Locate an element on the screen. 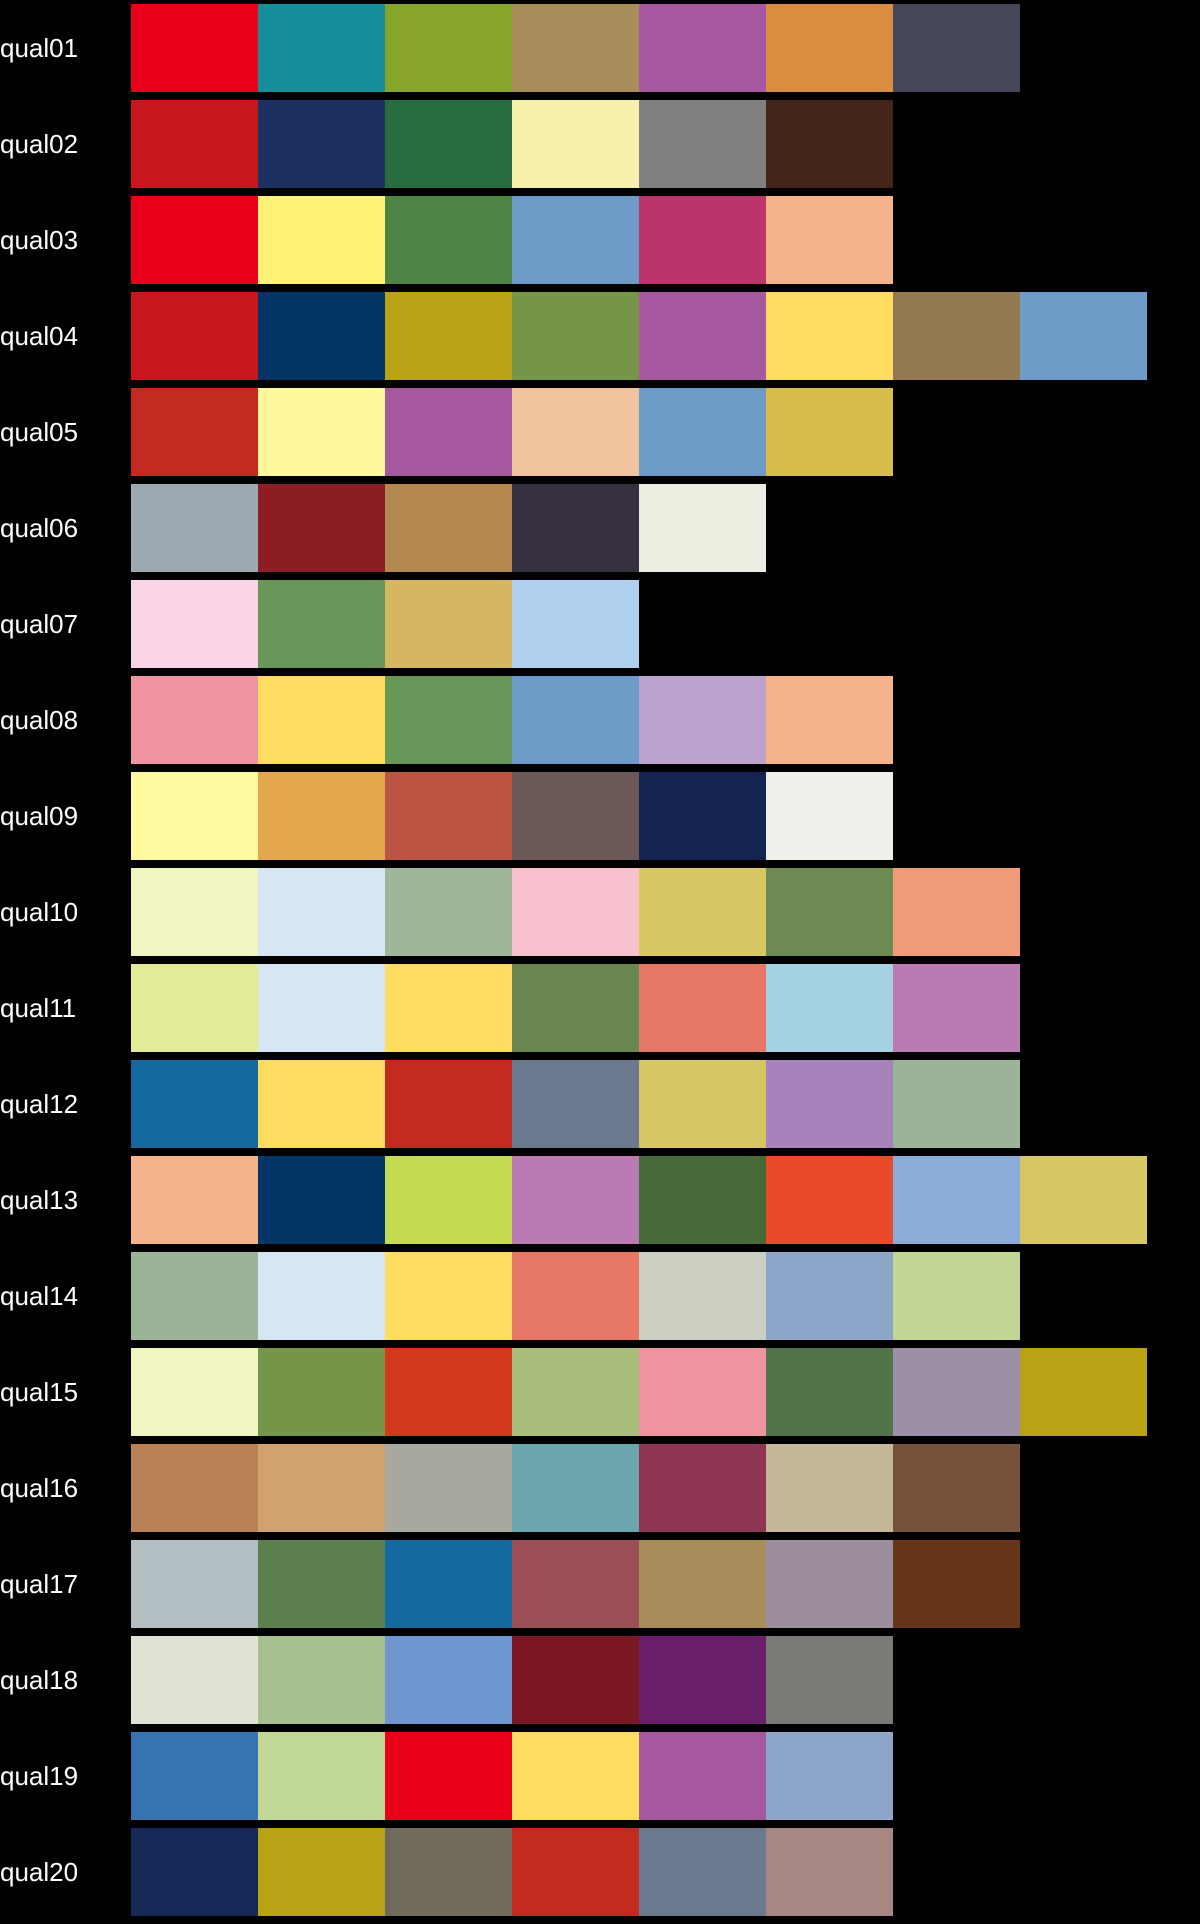  palette-row-qual13: qual13 is located at coordinates (600, 1200).